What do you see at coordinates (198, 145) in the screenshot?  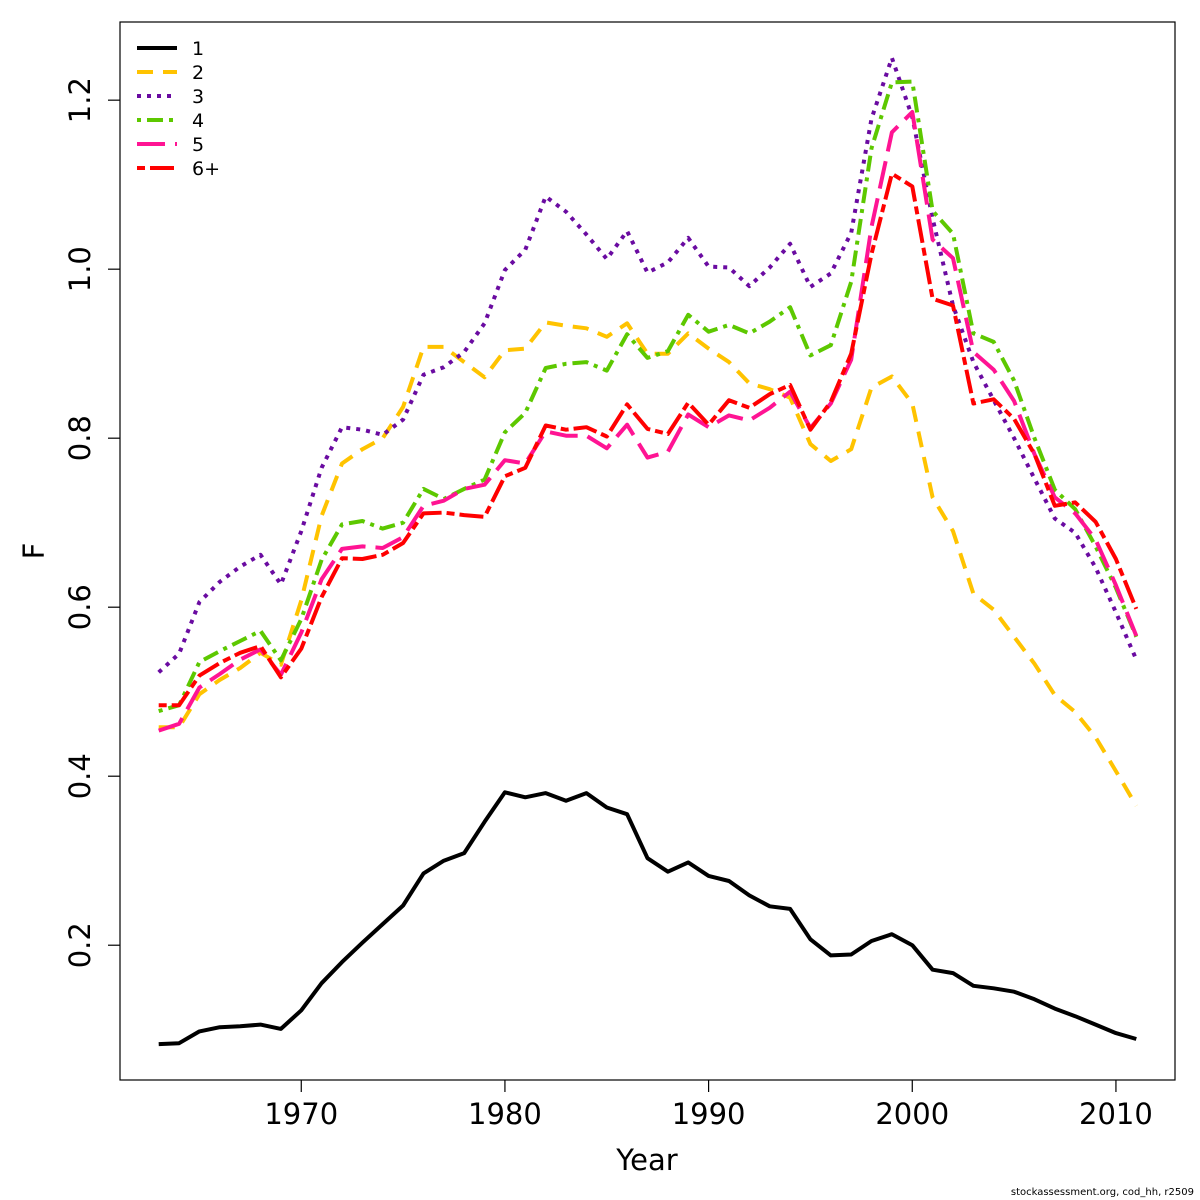 I see `legend-label-5: 5` at bounding box center [198, 145].